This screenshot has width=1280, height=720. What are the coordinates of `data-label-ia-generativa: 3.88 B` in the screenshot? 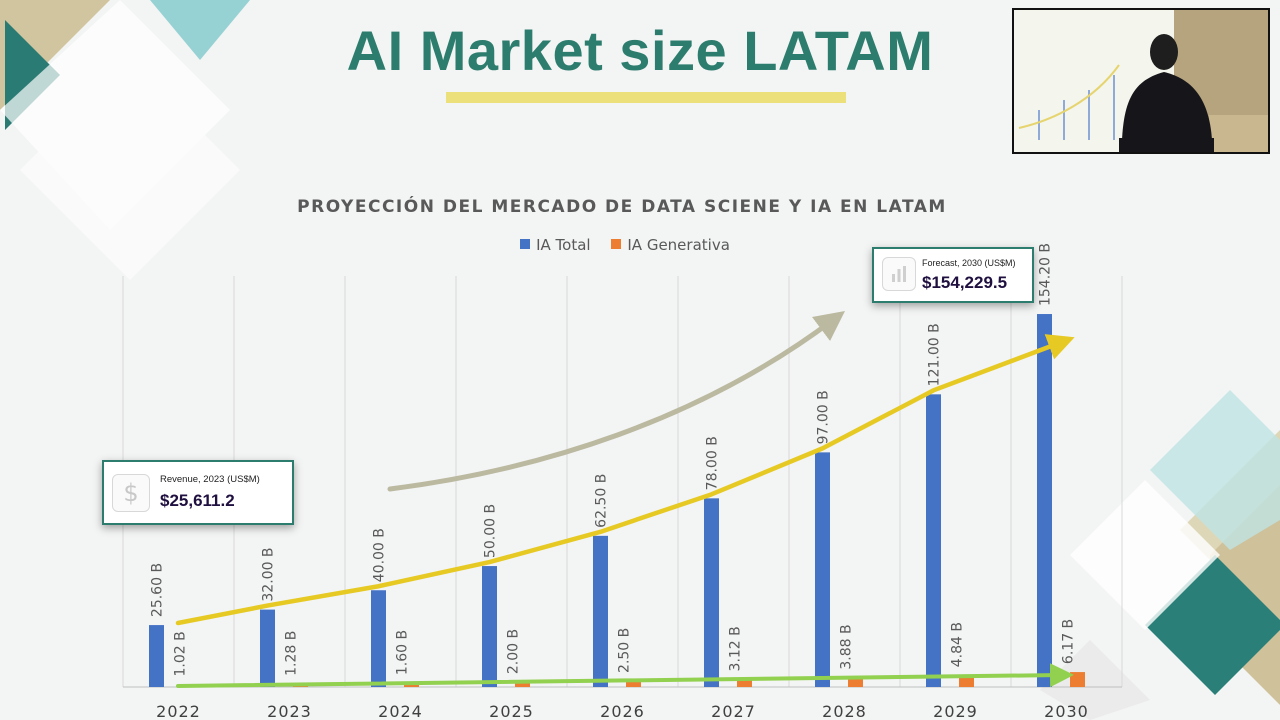 It's located at (847, 646).